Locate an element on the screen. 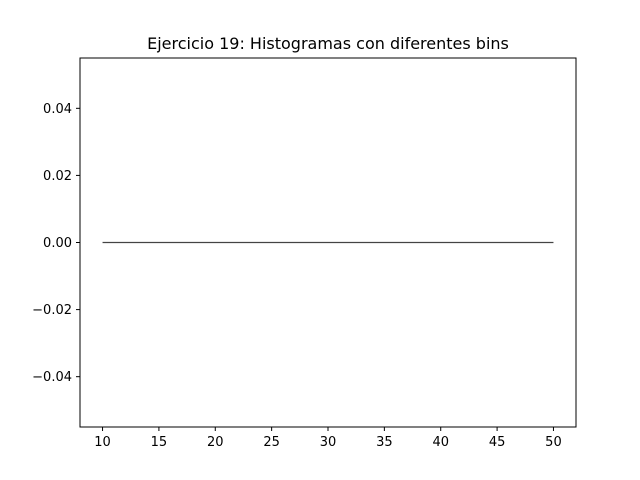 The width and height of the screenshot is (640, 480). y-axis: 0.04 0.02 0.00 −0.02 −0.04 is located at coordinates (56, 243).